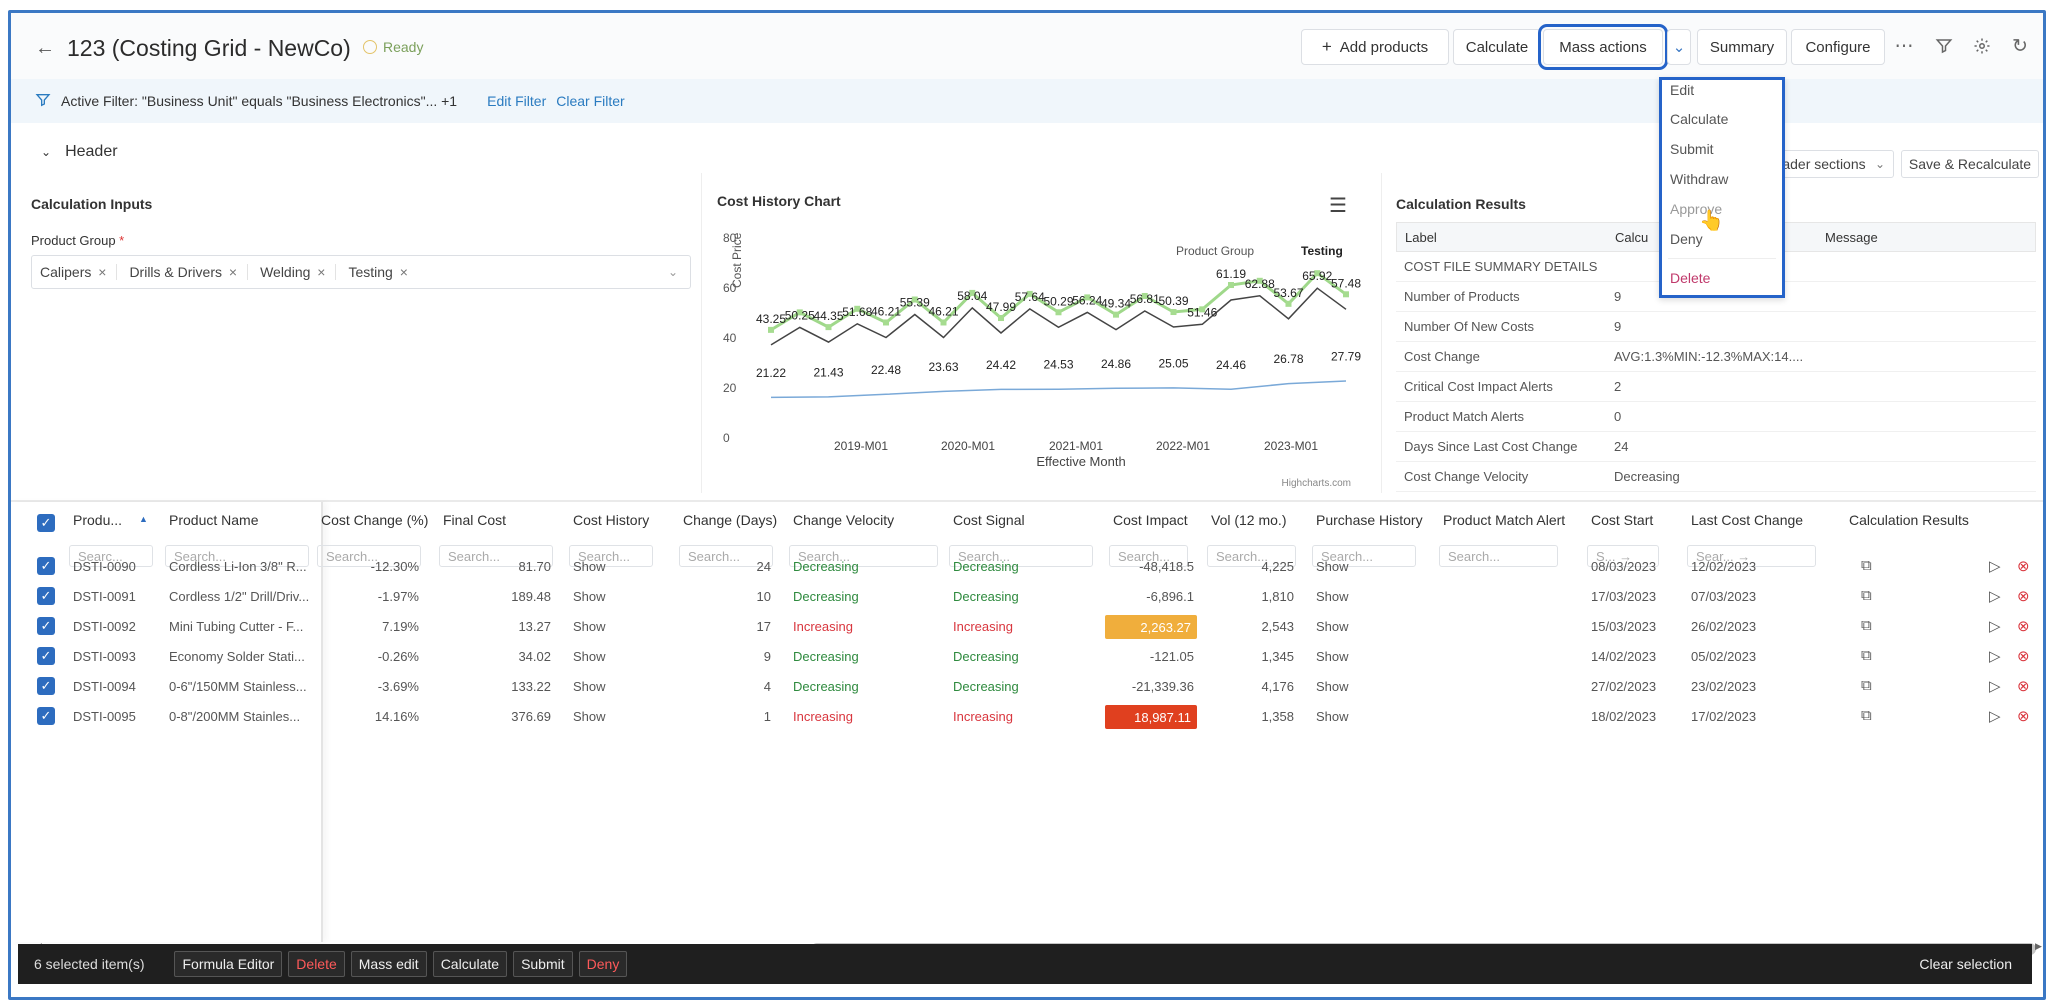 The width and height of the screenshot is (2054, 1008). I want to click on menu-item-deny: Deny, so click(1686, 239).